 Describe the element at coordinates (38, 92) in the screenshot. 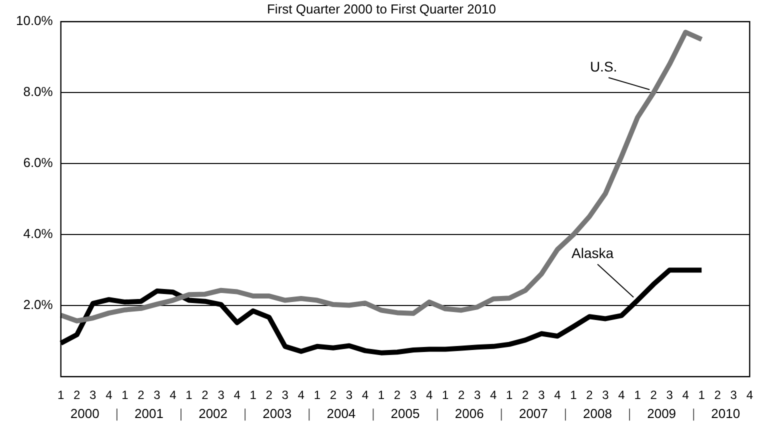

I see `y-tick-label: 8.0%` at that location.